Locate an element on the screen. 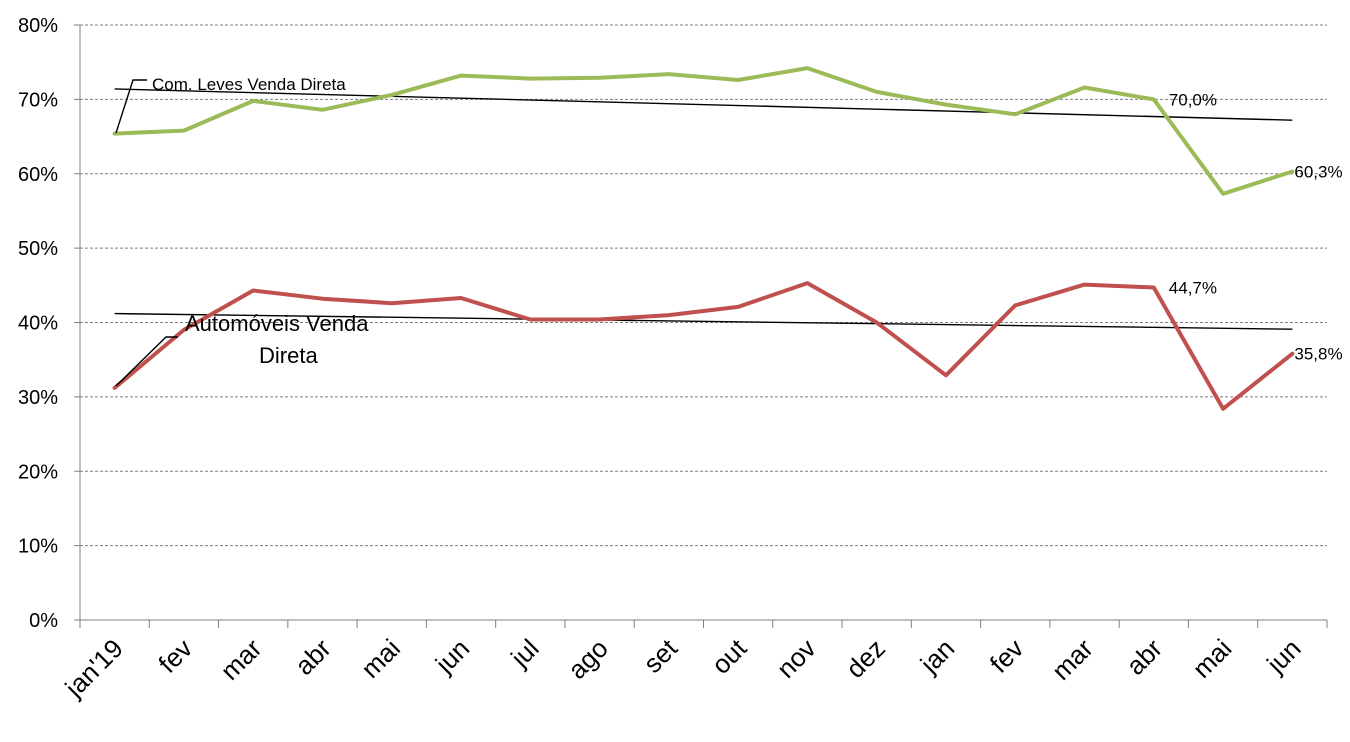  x-tick-label: nov is located at coordinates (796, 658).